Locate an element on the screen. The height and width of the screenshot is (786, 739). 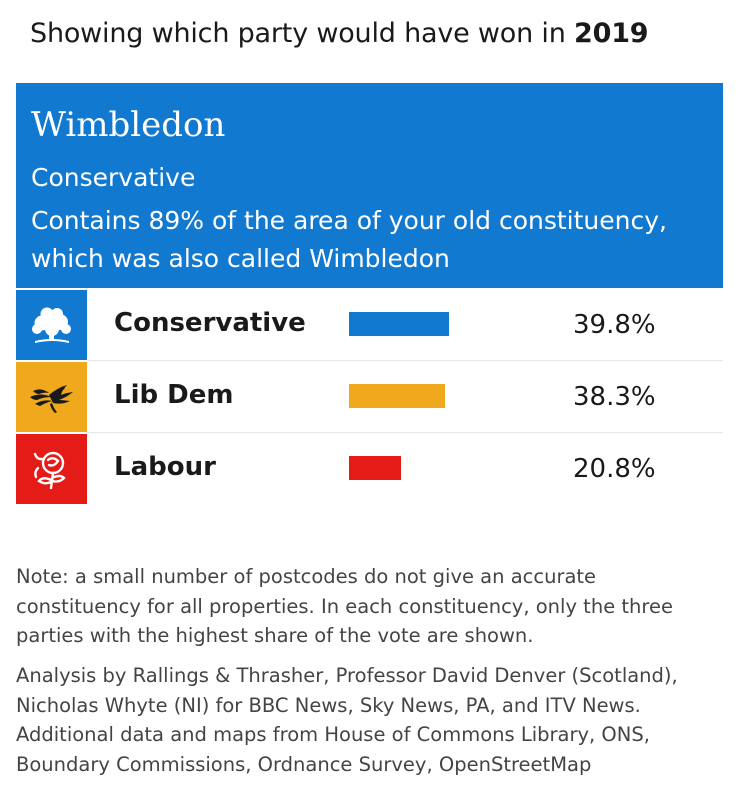
share-label: 38.3% is located at coordinates (614, 397).